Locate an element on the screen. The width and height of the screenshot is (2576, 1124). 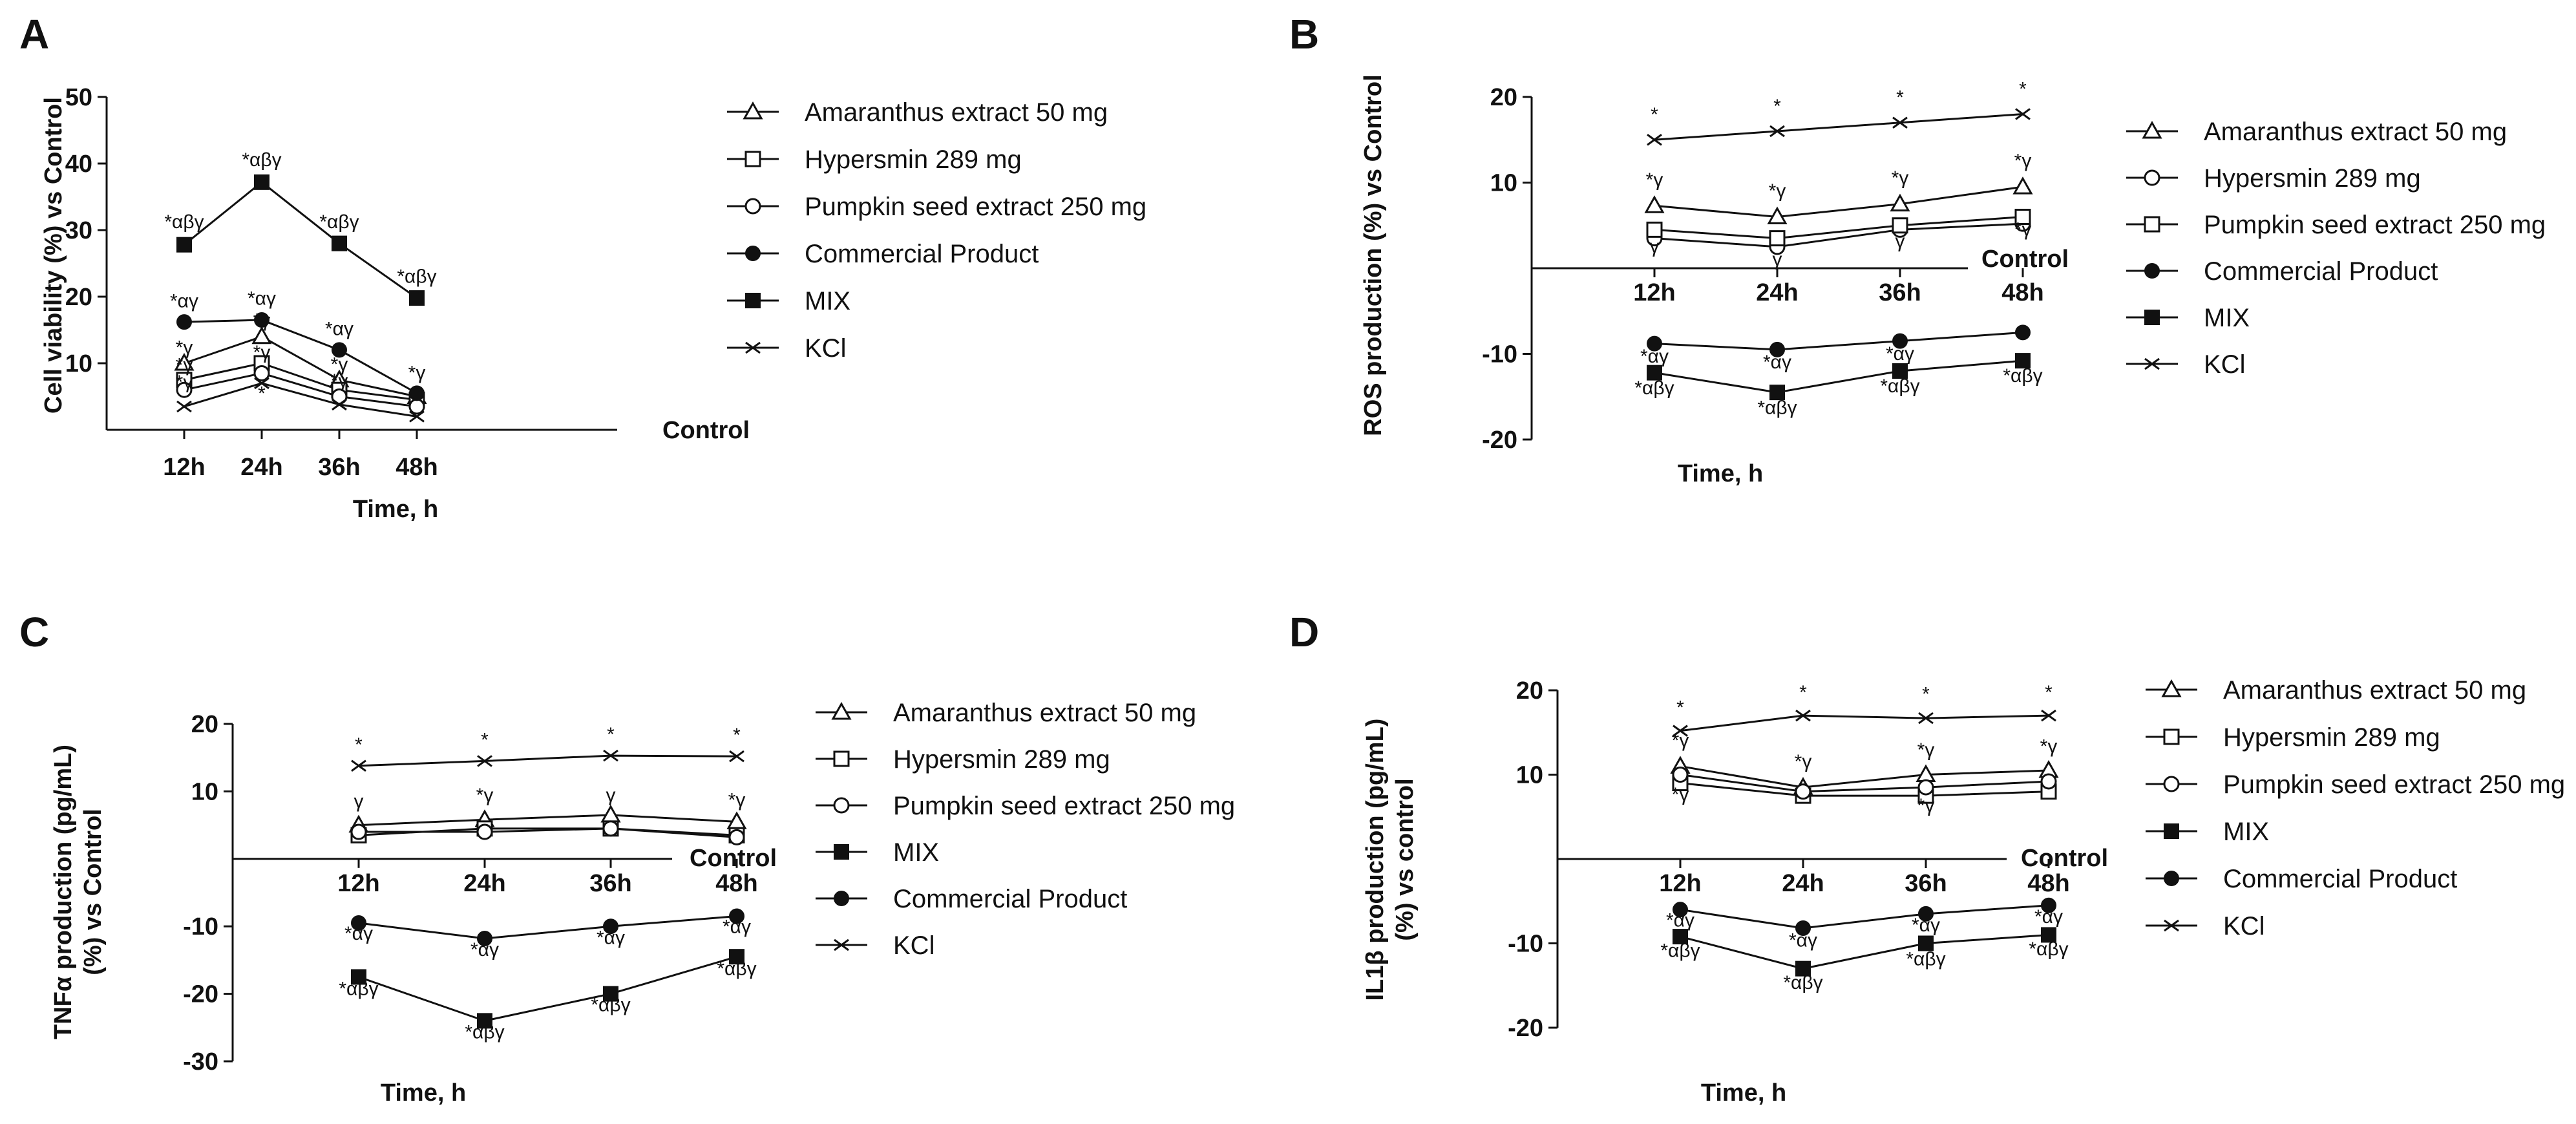
control-label: Control is located at coordinates (706, 431).